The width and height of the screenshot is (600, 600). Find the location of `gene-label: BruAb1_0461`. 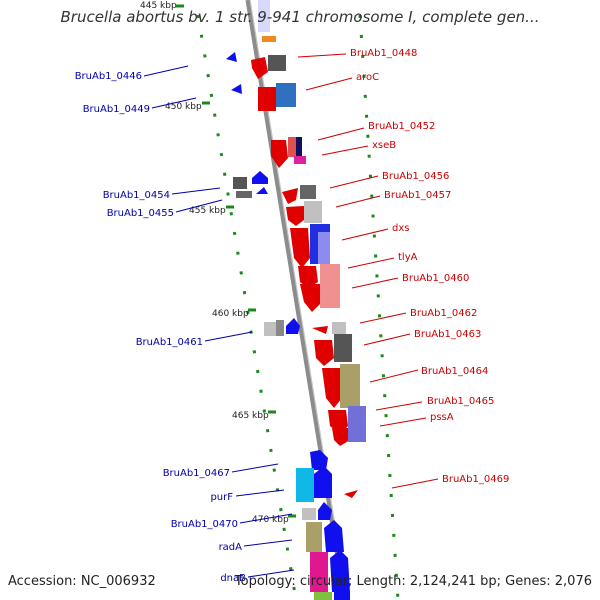

gene-label: BruAb1_0461 is located at coordinates (169, 342).